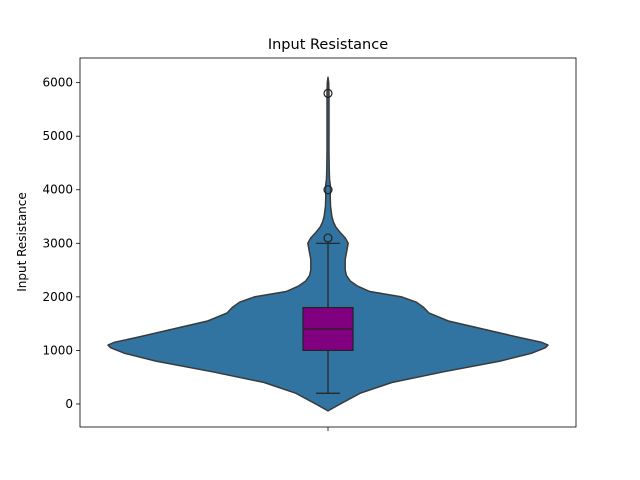 Image resolution: width=640 pixels, height=480 pixels. Describe the element at coordinates (57, 243) in the screenshot. I see `y-tick-label: 3000` at that location.